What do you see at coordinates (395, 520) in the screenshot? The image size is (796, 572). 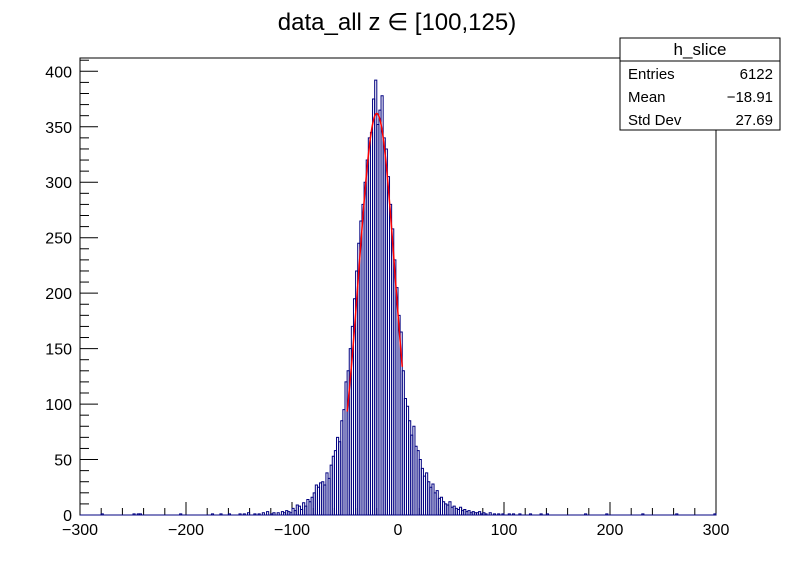 I see `x-axis: −300 −200 −100 0 100 200 300` at bounding box center [395, 520].